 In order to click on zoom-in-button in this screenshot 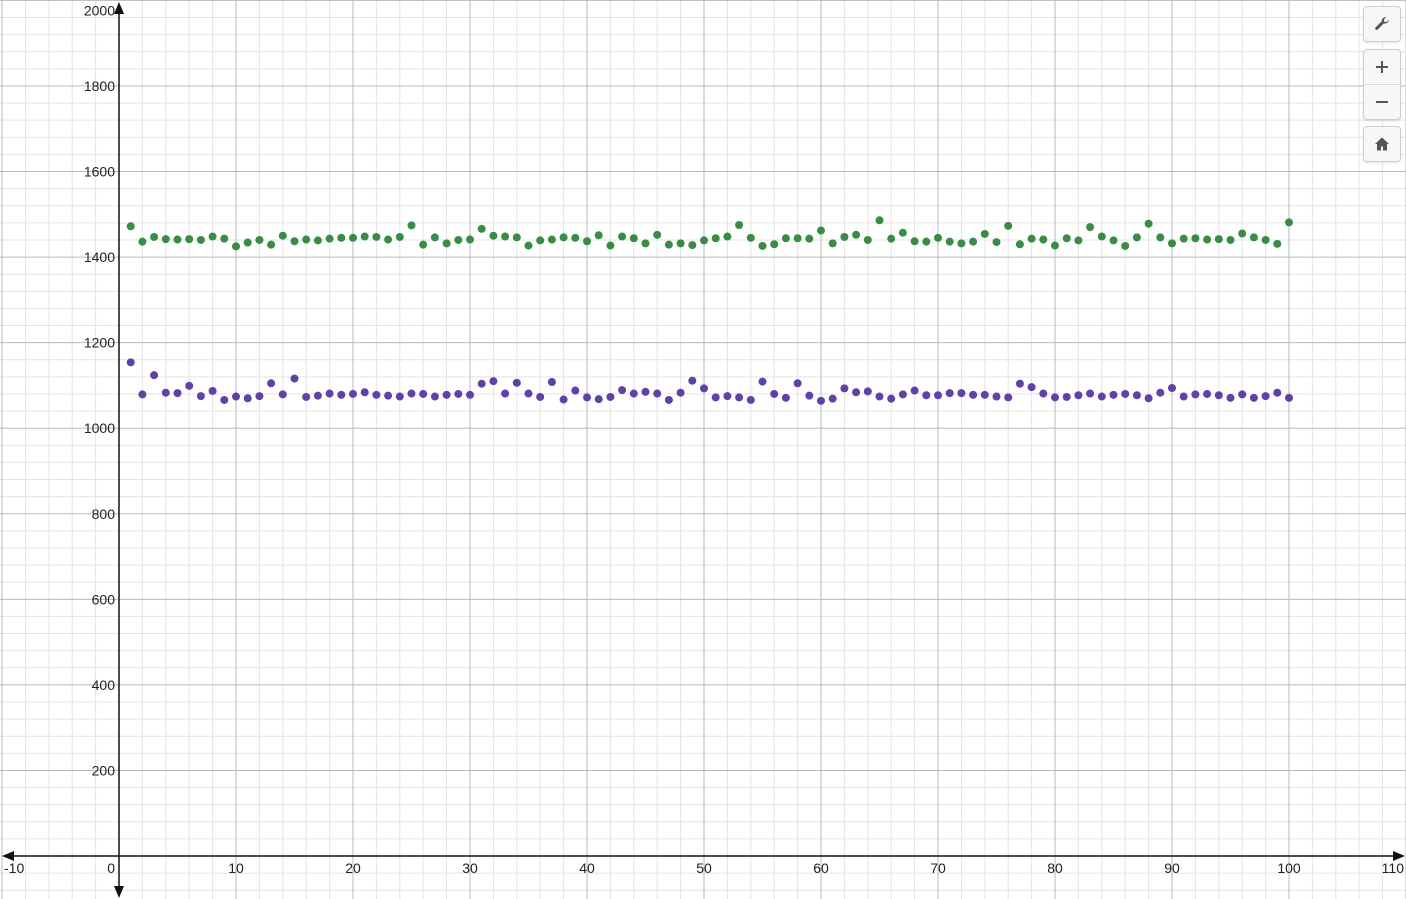, I will do `click(1382, 67)`.